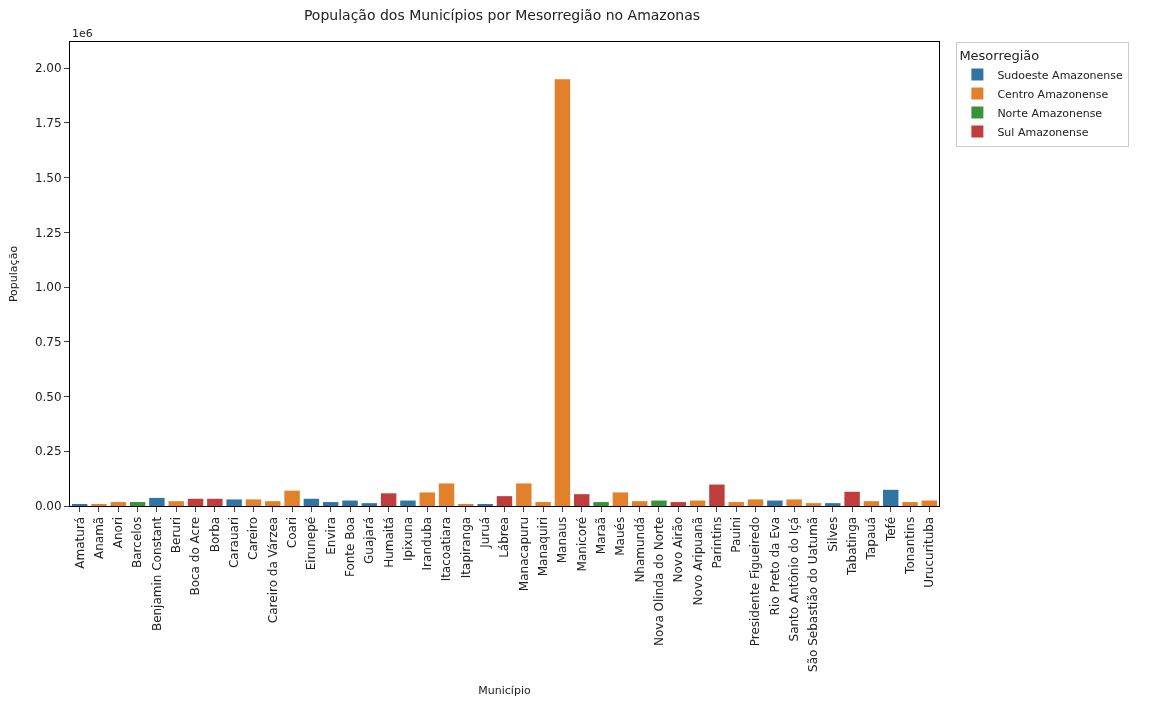 The width and height of the screenshot is (1154, 707). I want to click on legend-title: Mesorregião, so click(999, 55).